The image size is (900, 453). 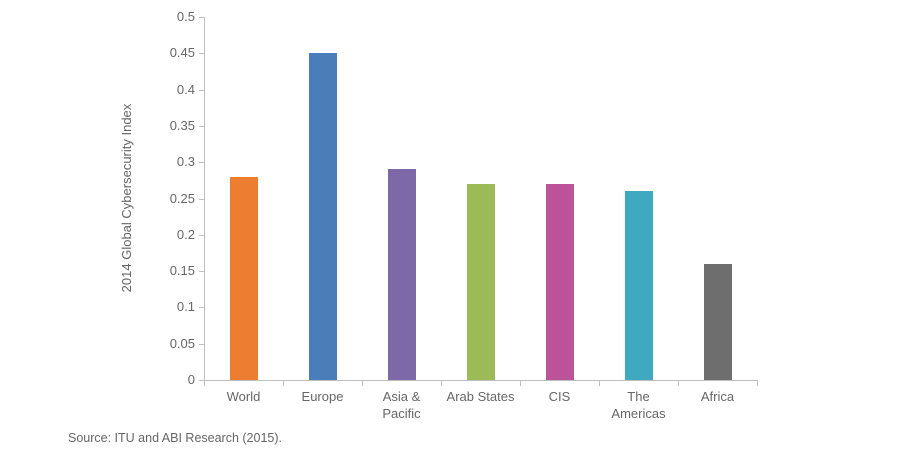 What do you see at coordinates (191, 379) in the screenshot?
I see `y-tick-label: 0` at bounding box center [191, 379].